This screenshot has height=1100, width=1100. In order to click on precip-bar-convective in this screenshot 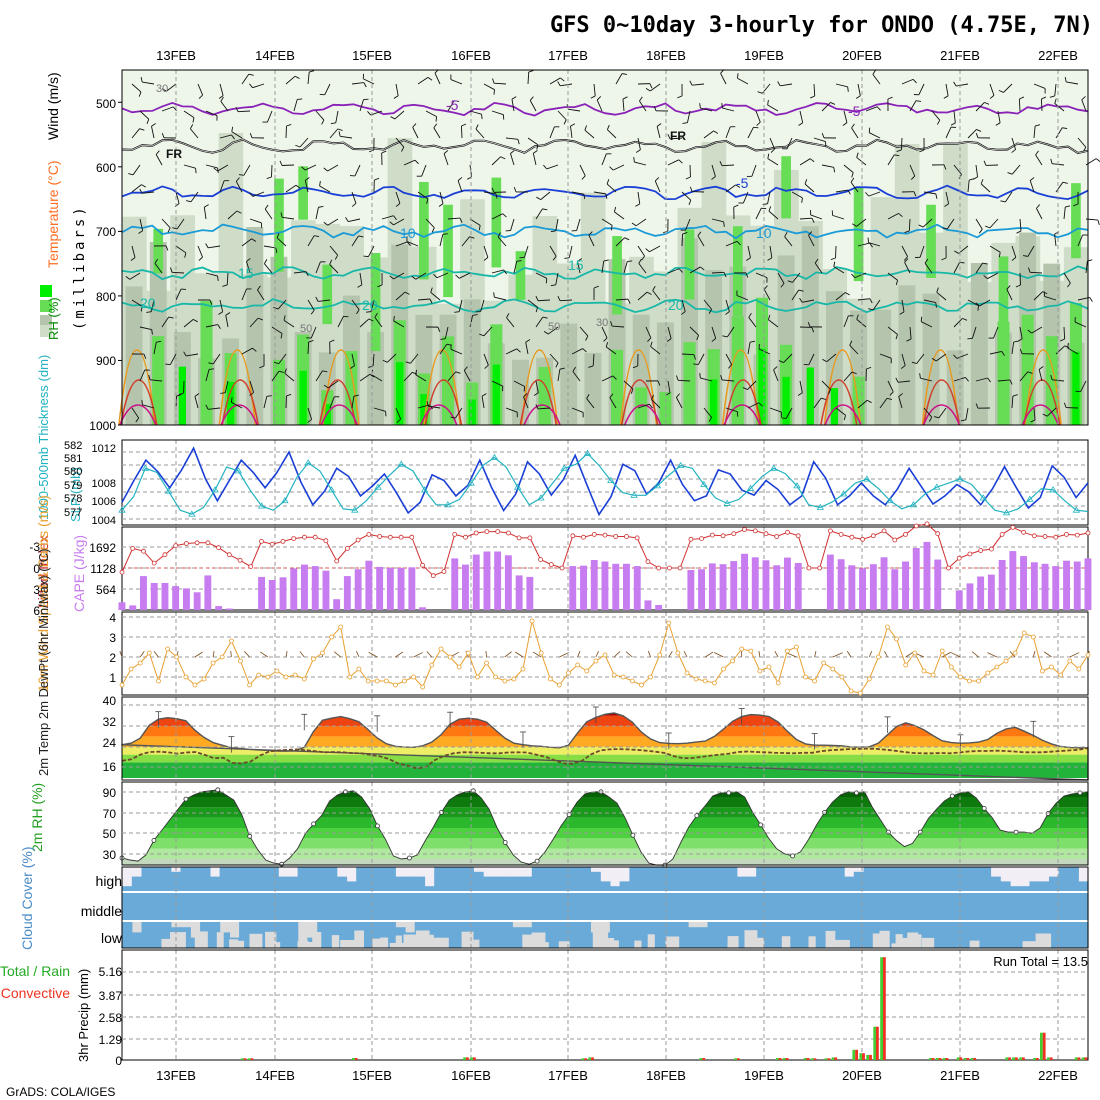, I will do `click(1016, 1058)`.